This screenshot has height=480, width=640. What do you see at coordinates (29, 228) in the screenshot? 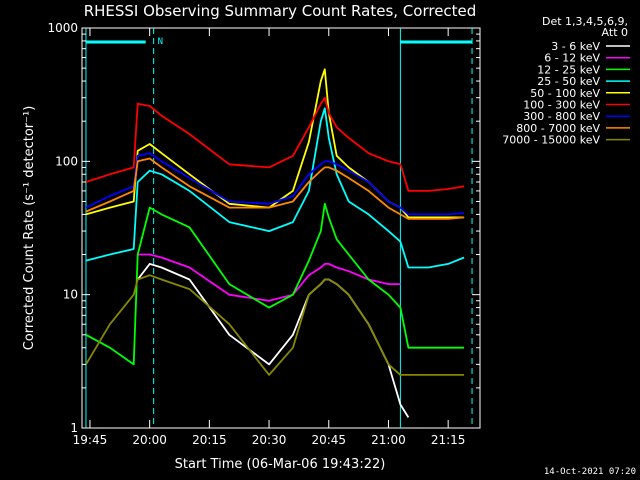
I see `y-axis-label: Corrected Count Rate (s⁻¹ detector⁻¹)` at bounding box center [29, 228].